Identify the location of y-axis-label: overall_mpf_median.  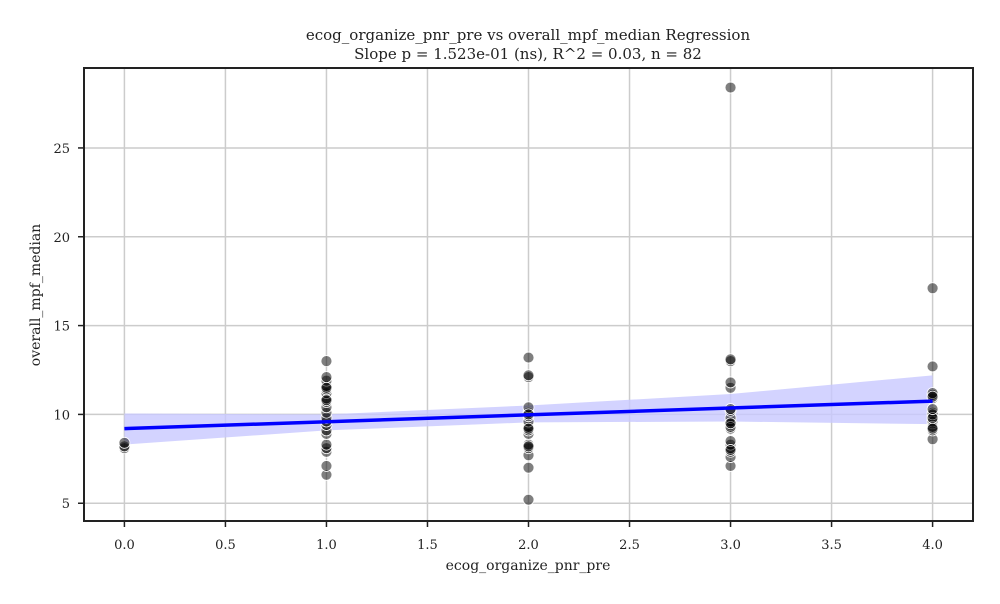
(36, 295).